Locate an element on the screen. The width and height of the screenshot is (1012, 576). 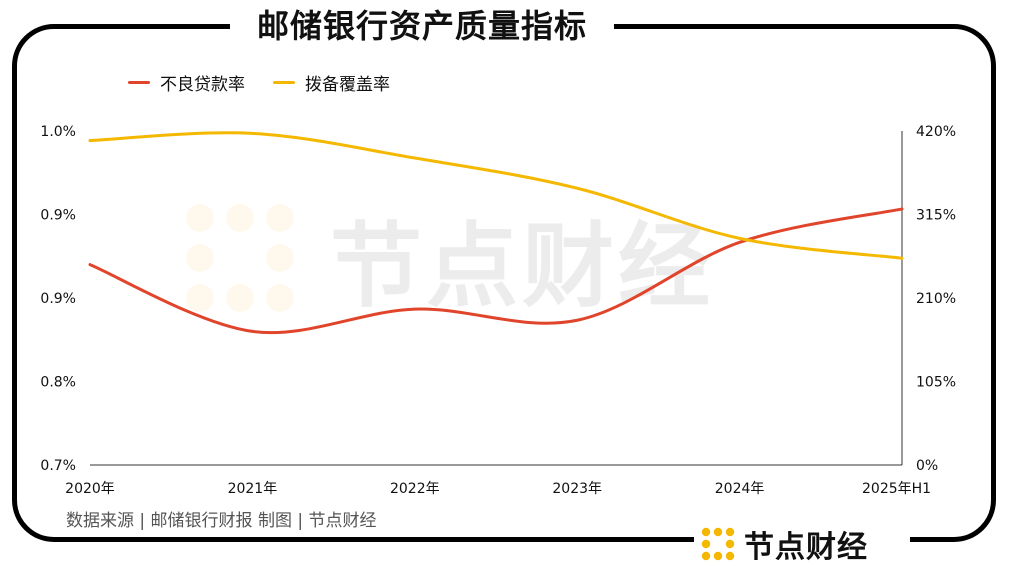
x-tick-label: 2022年 is located at coordinates (415, 489).